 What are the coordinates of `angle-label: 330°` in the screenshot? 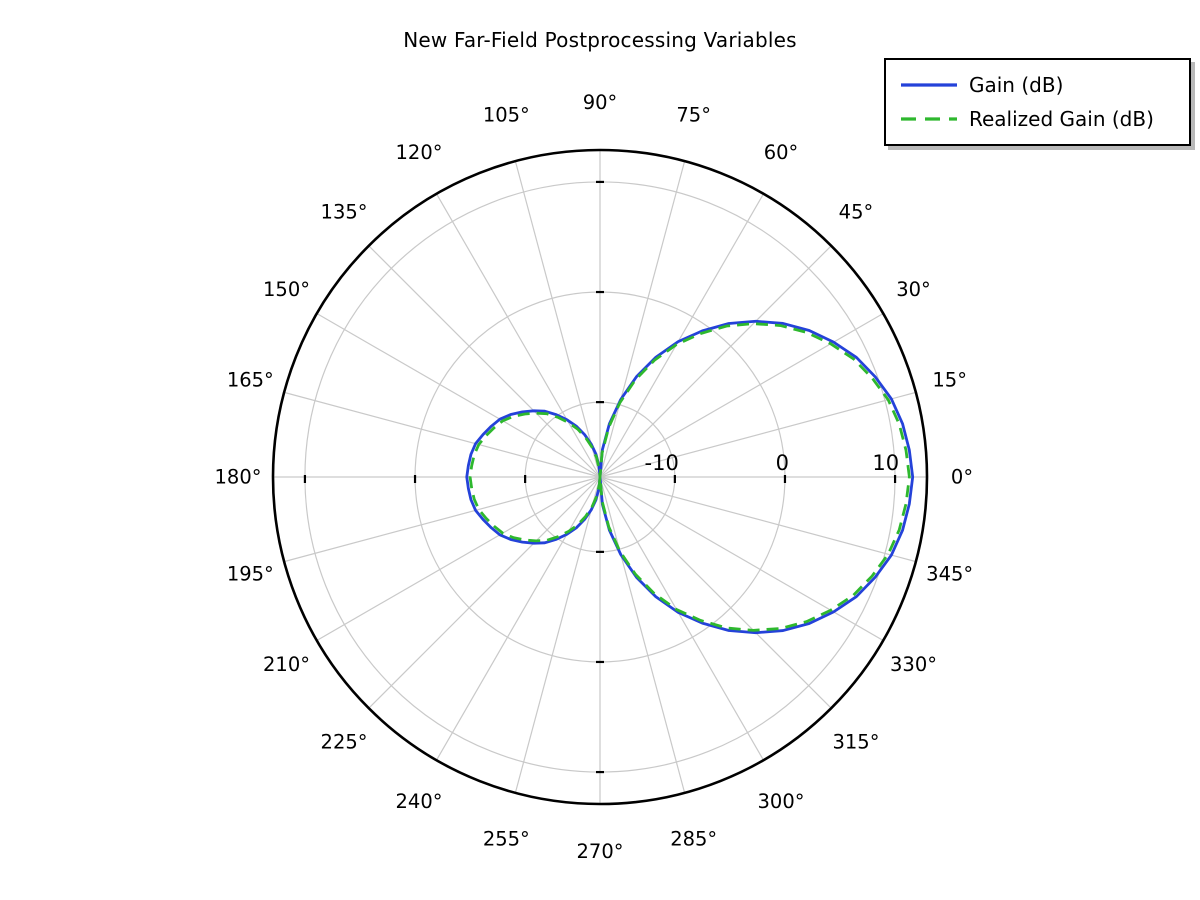 It's located at (913, 664).